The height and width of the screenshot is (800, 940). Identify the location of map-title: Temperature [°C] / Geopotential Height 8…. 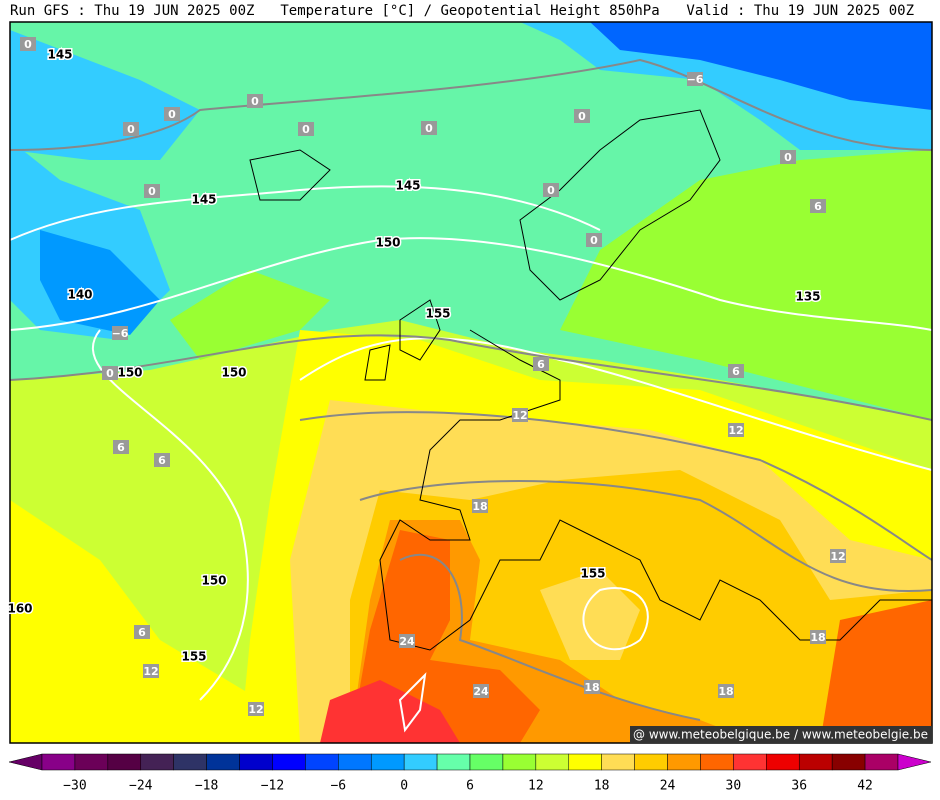
(469, 11).